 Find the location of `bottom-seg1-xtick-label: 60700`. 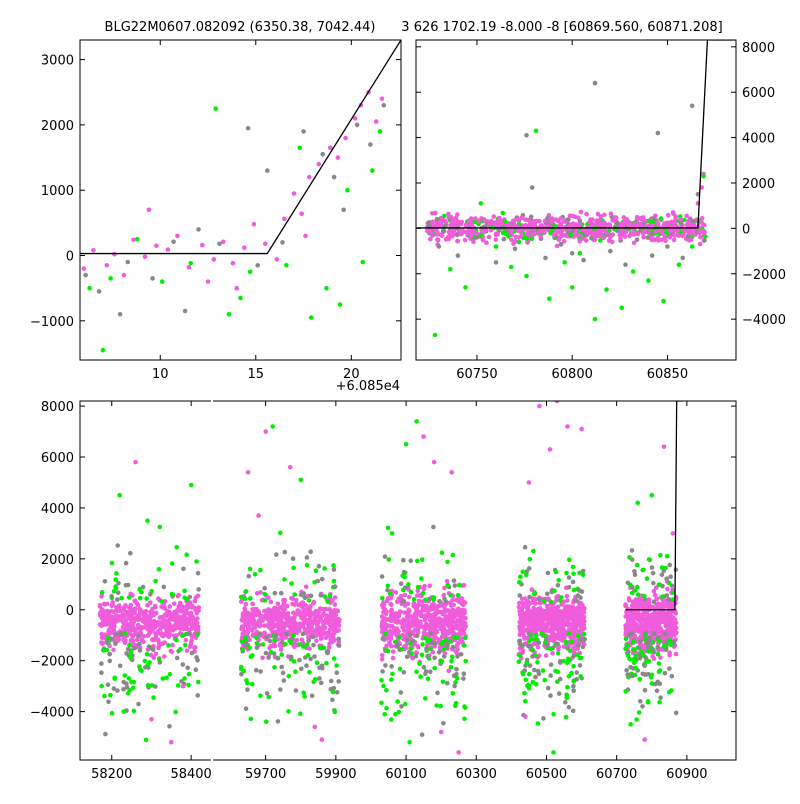

bottom-seg1-xtick-label: 60700 is located at coordinates (616, 774).